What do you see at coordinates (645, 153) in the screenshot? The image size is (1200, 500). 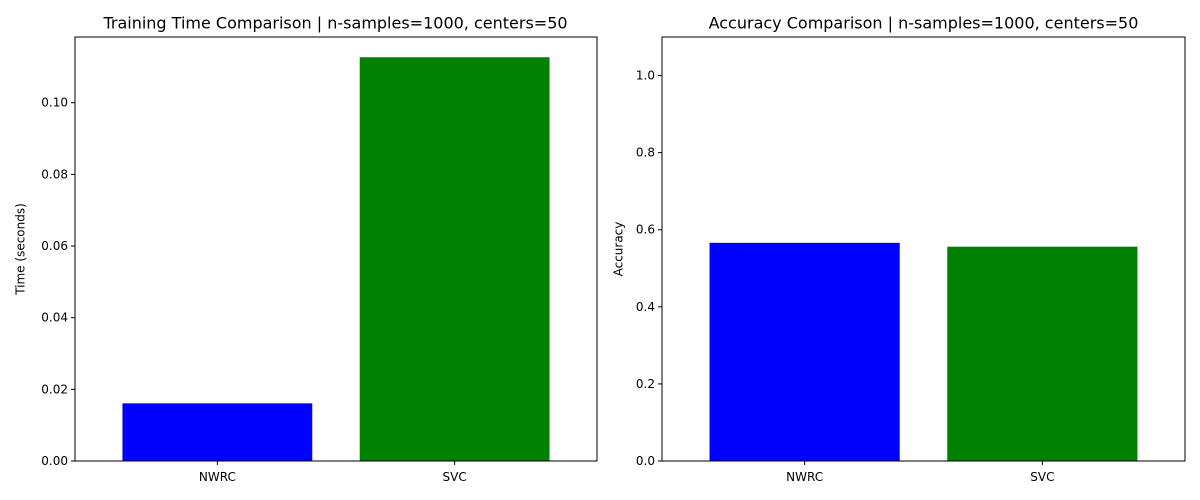 I see `accuracy-chart-ytick-label: 0.8` at bounding box center [645, 153].